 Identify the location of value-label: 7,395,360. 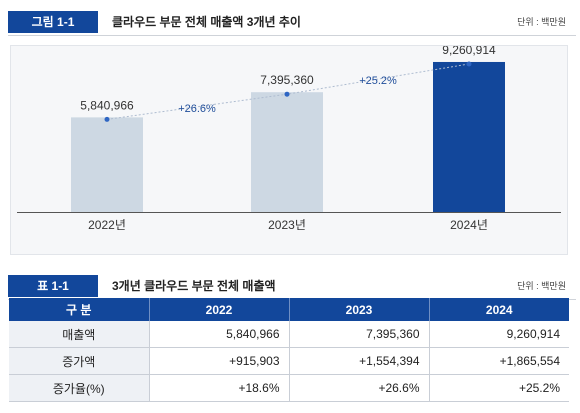
(287, 80).